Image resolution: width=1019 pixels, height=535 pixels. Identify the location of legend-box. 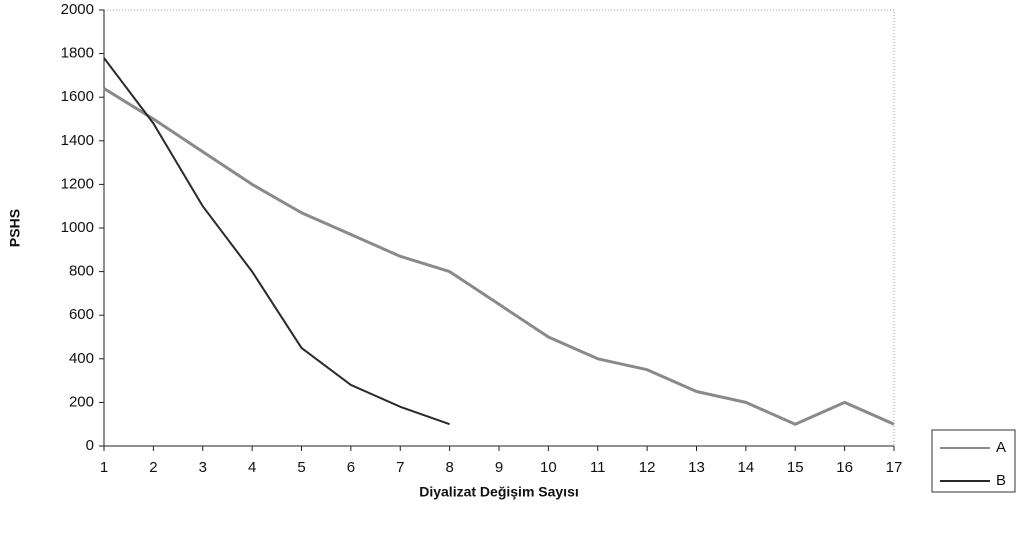
(973, 461).